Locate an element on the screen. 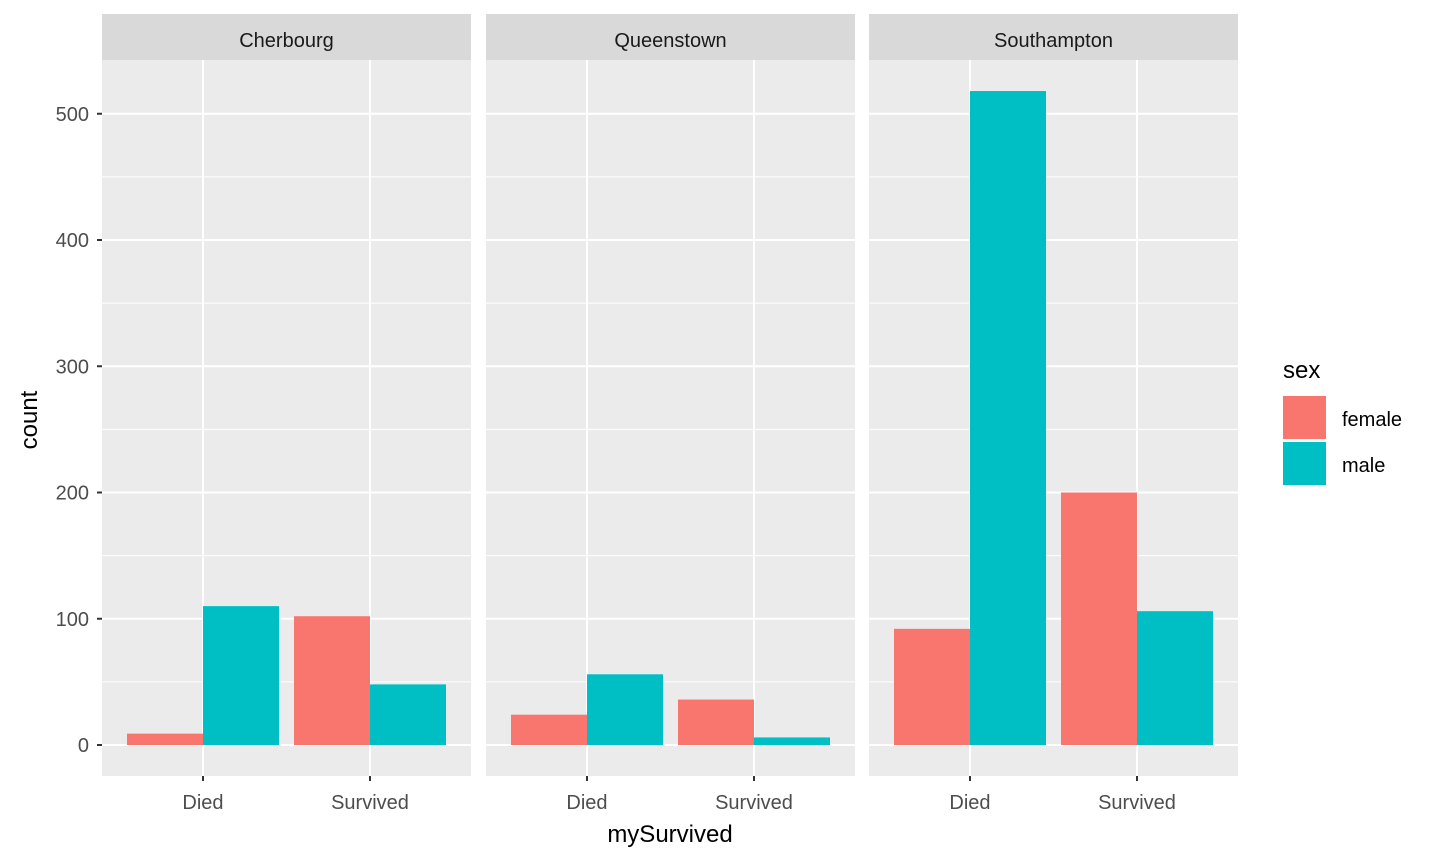 The width and height of the screenshot is (1440, 864). legend-key-female is located at coordinates (1304, 417).